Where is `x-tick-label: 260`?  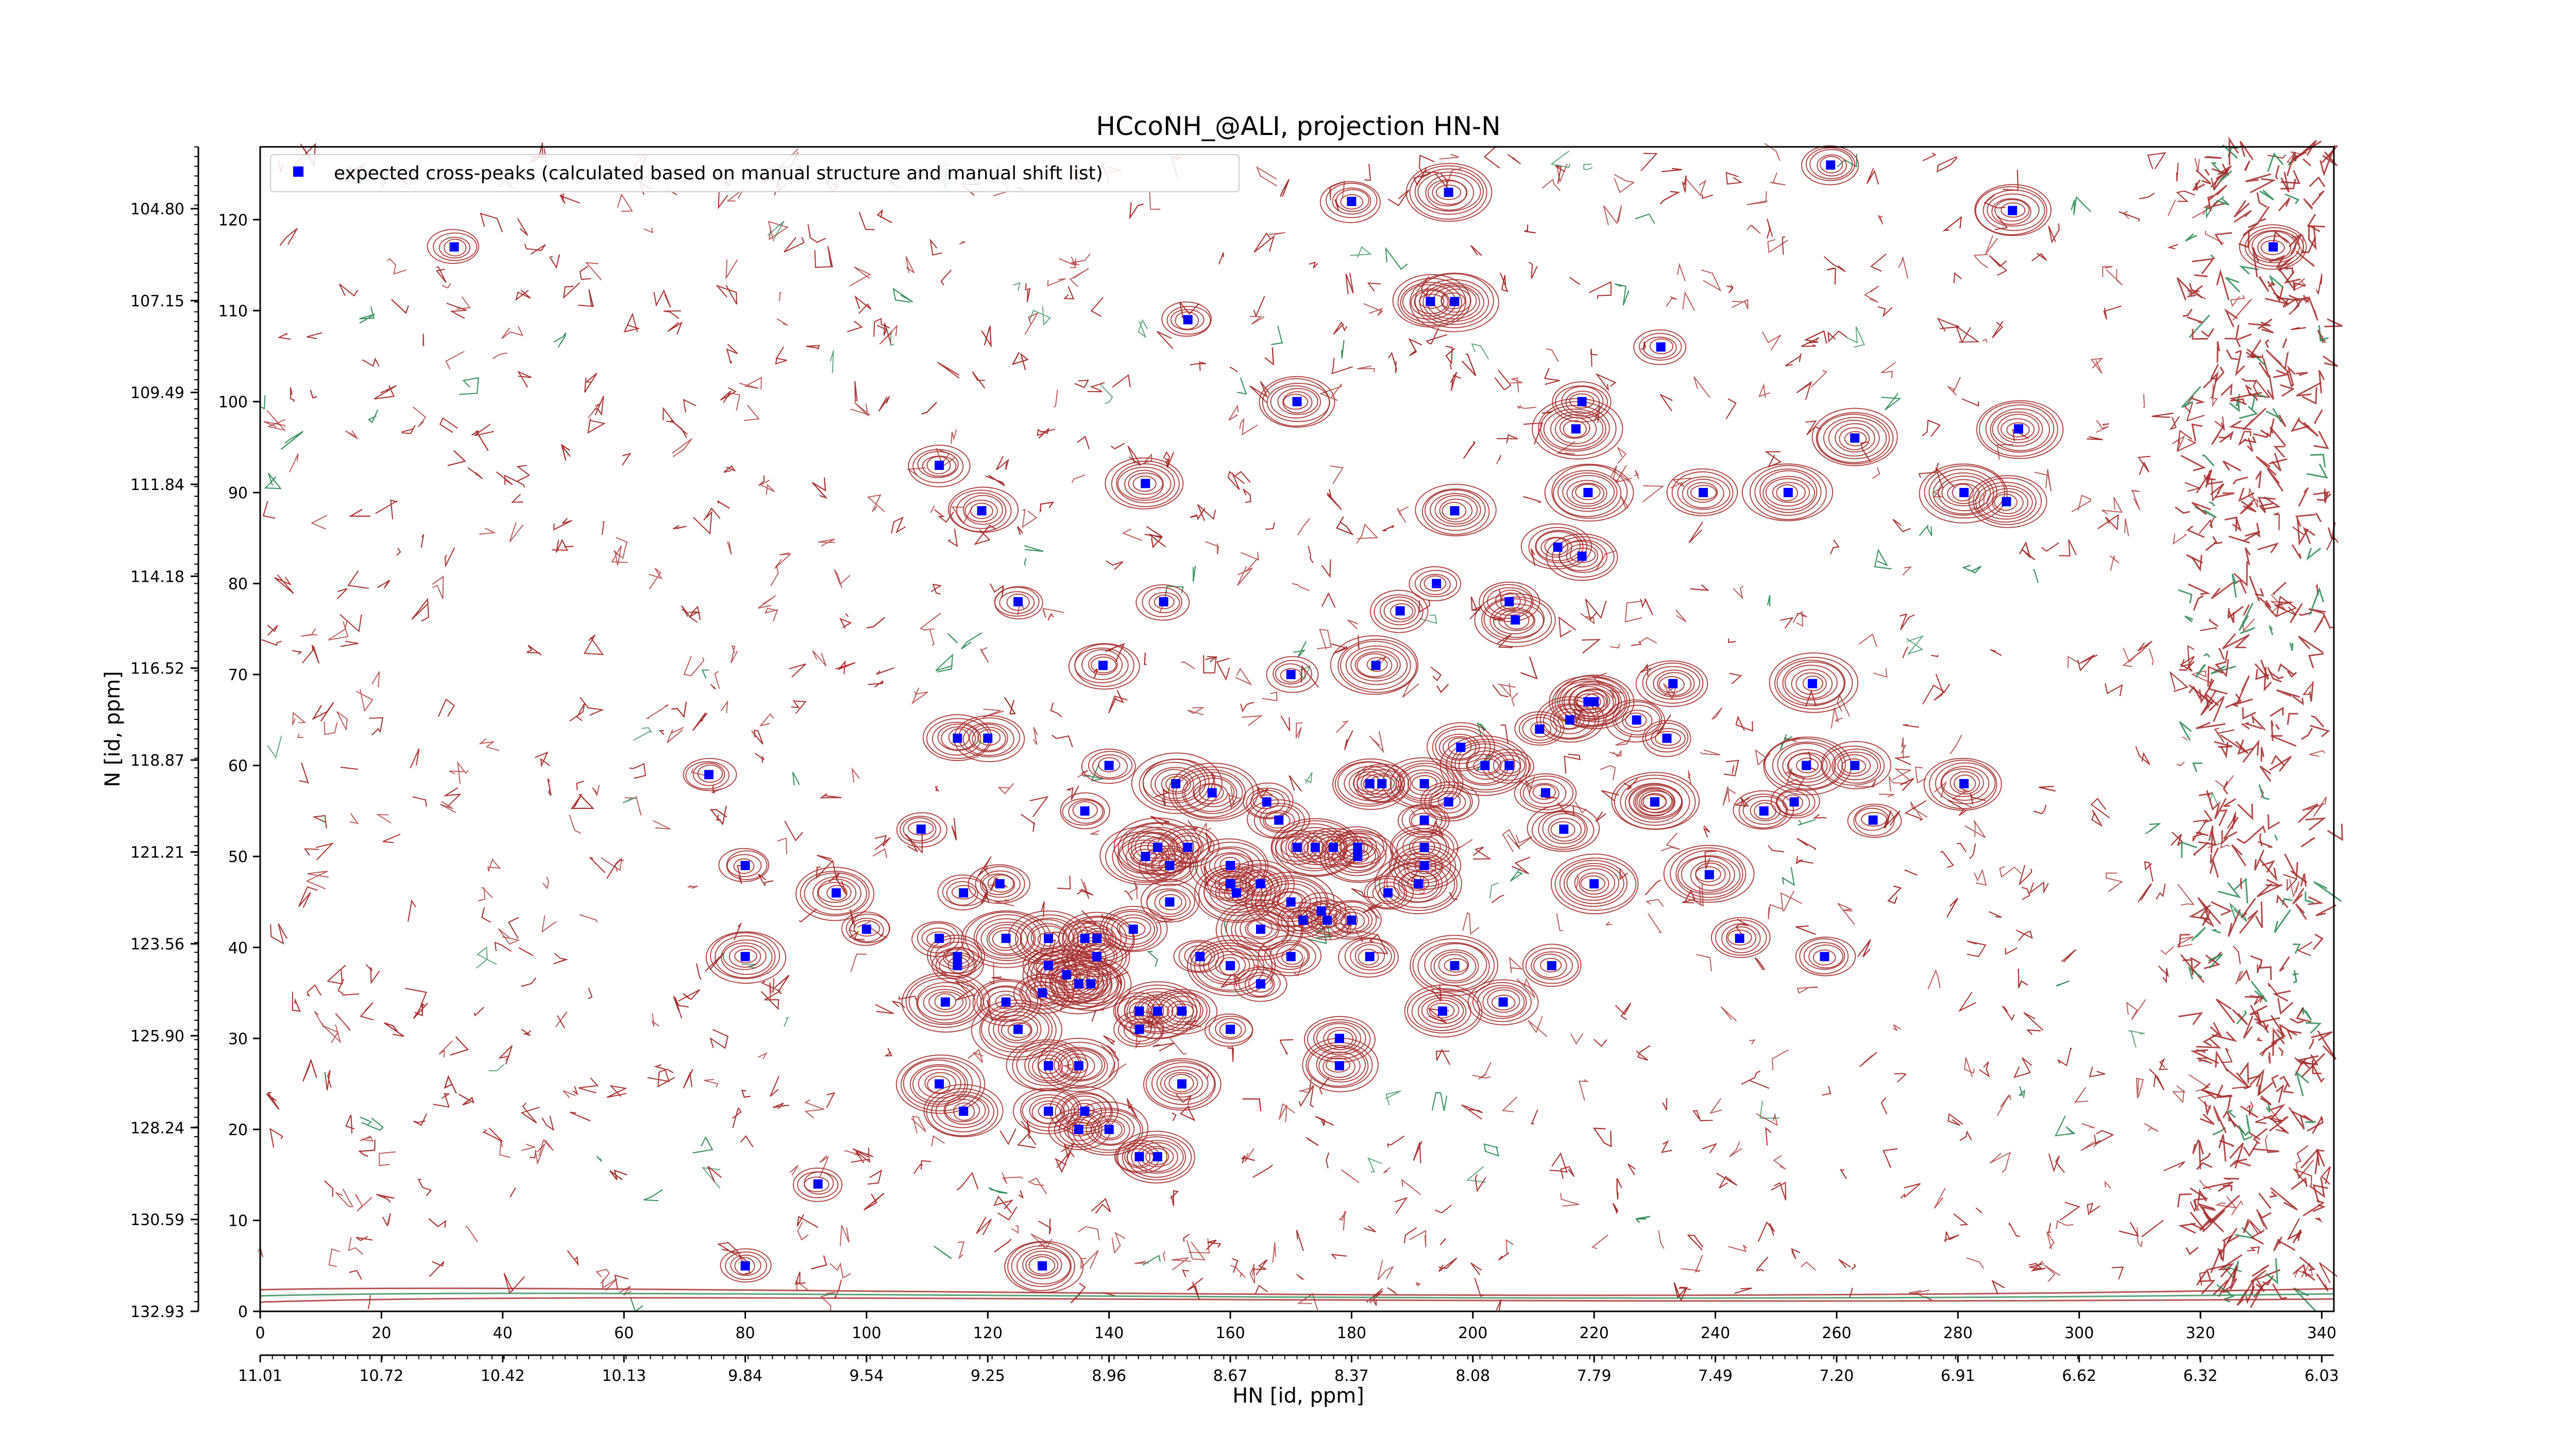
x-tick-label: 260 is located at coordinates (1836, 1333).